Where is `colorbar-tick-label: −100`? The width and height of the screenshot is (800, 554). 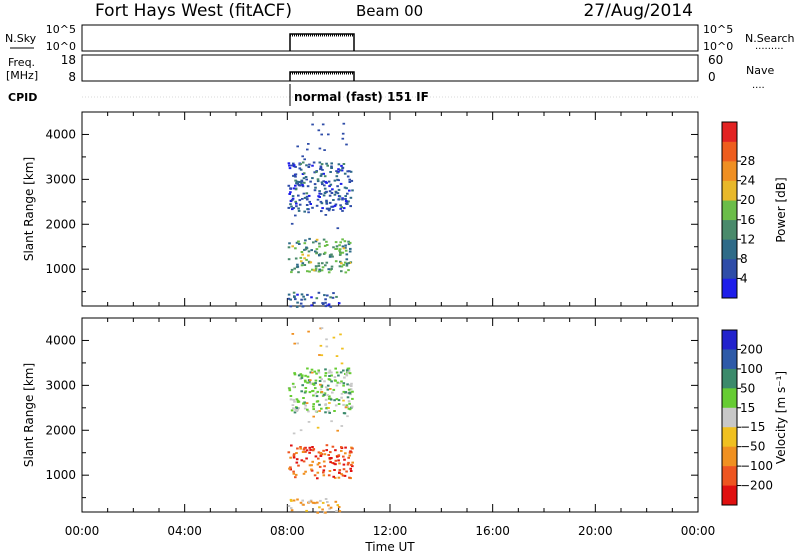 colorbar-tick-label: −100 is located at coordinates (756, 466).